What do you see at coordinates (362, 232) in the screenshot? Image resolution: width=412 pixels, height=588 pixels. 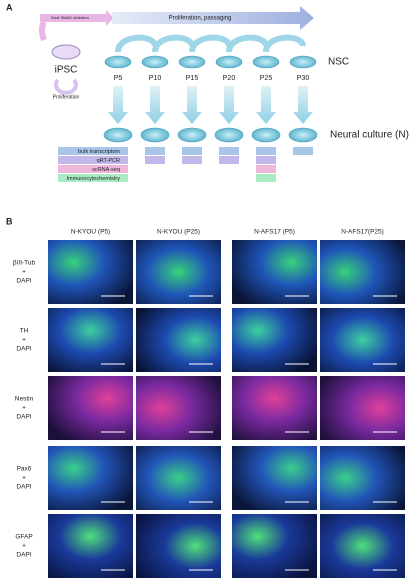 I see `column-header: N-AFS17(P25)` at bounding box center [362, 232].